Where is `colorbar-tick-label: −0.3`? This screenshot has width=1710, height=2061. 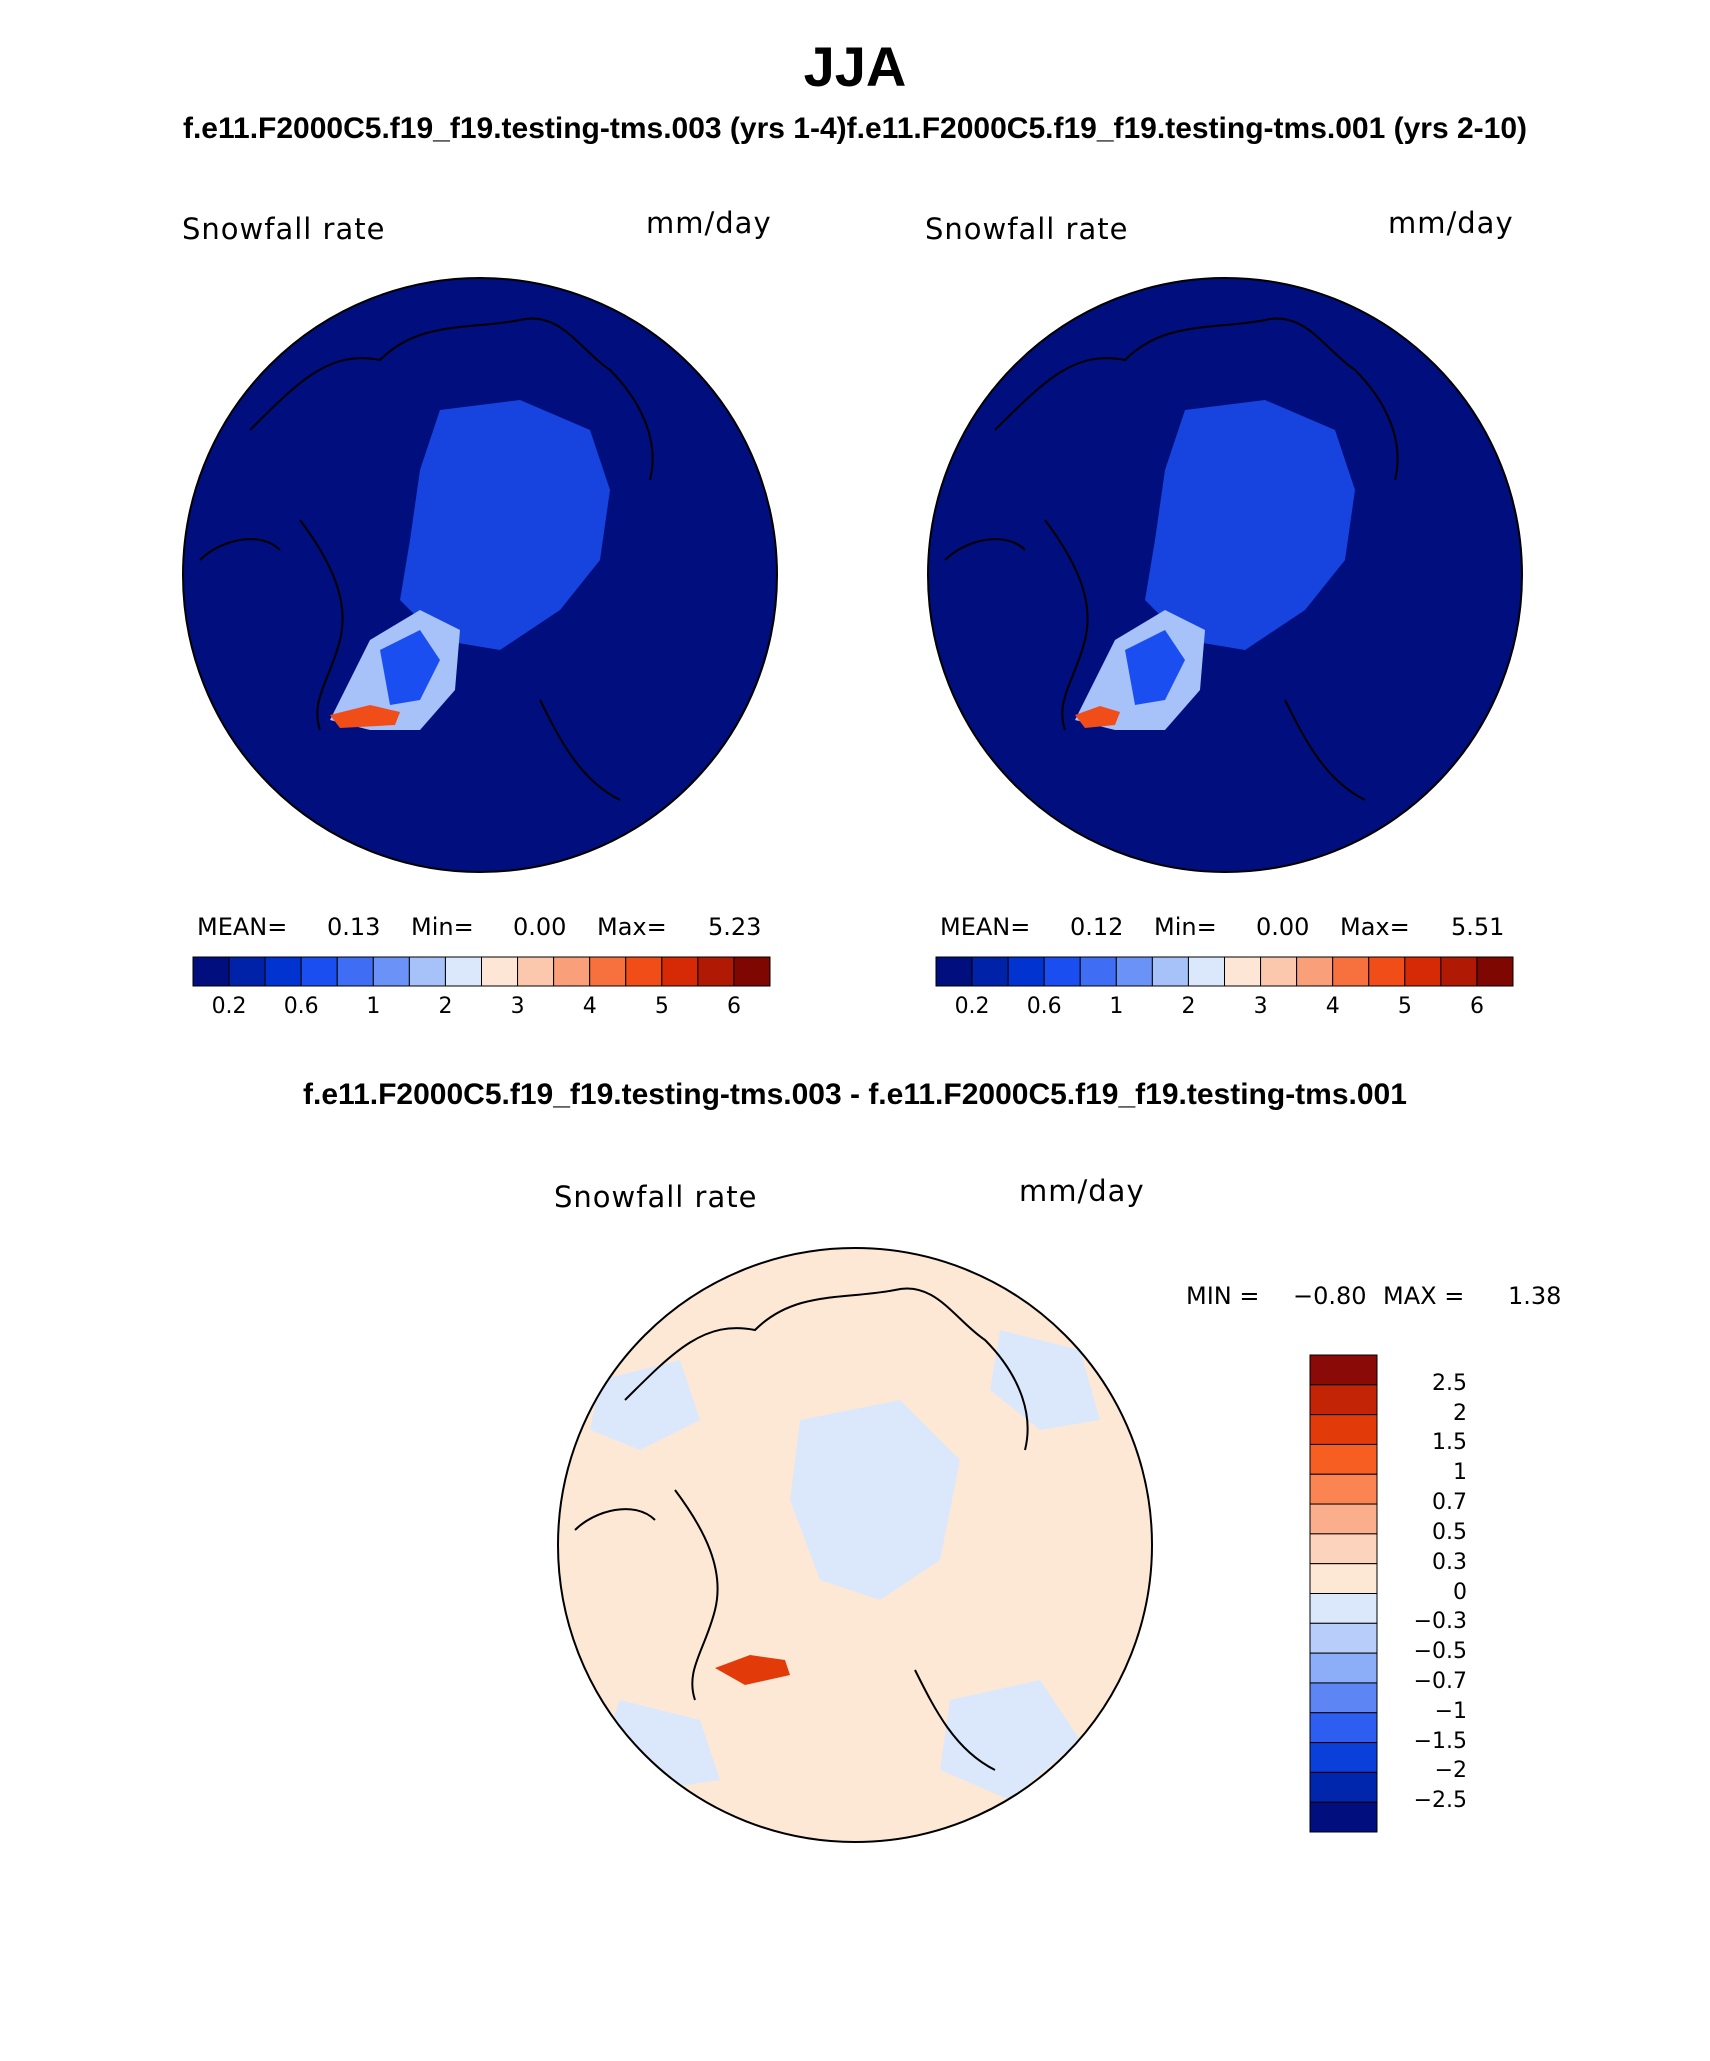
colorbar-tick-label: −0.3 is located at coordinates (1440, 1622).